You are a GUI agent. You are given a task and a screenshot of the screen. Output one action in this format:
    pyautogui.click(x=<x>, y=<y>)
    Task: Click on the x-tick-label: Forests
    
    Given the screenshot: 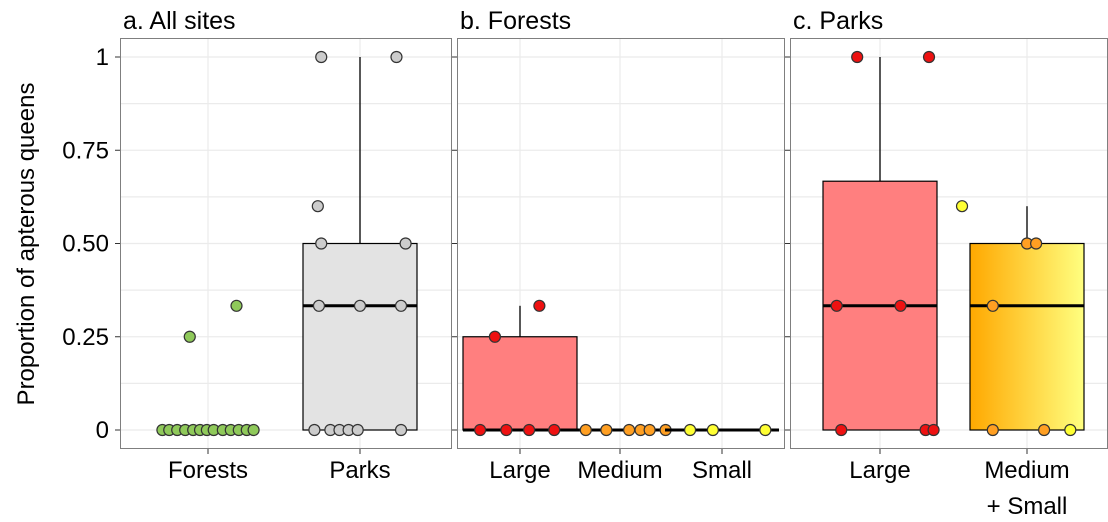 What is the action you would take?
    pyautogui.click(x=208, y=470)
    